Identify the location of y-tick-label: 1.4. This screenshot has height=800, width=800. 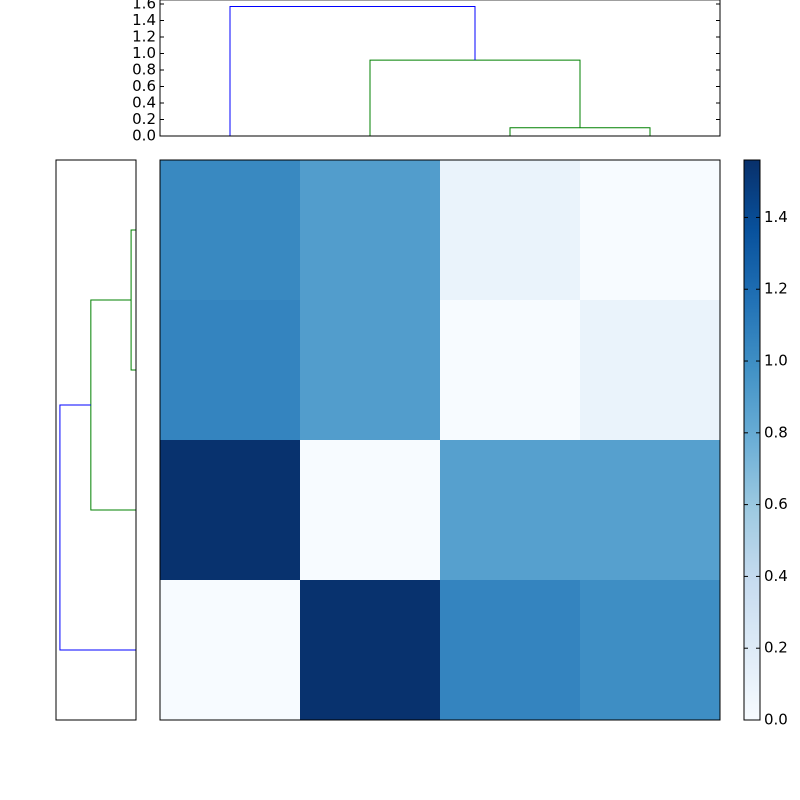
(144, 20).